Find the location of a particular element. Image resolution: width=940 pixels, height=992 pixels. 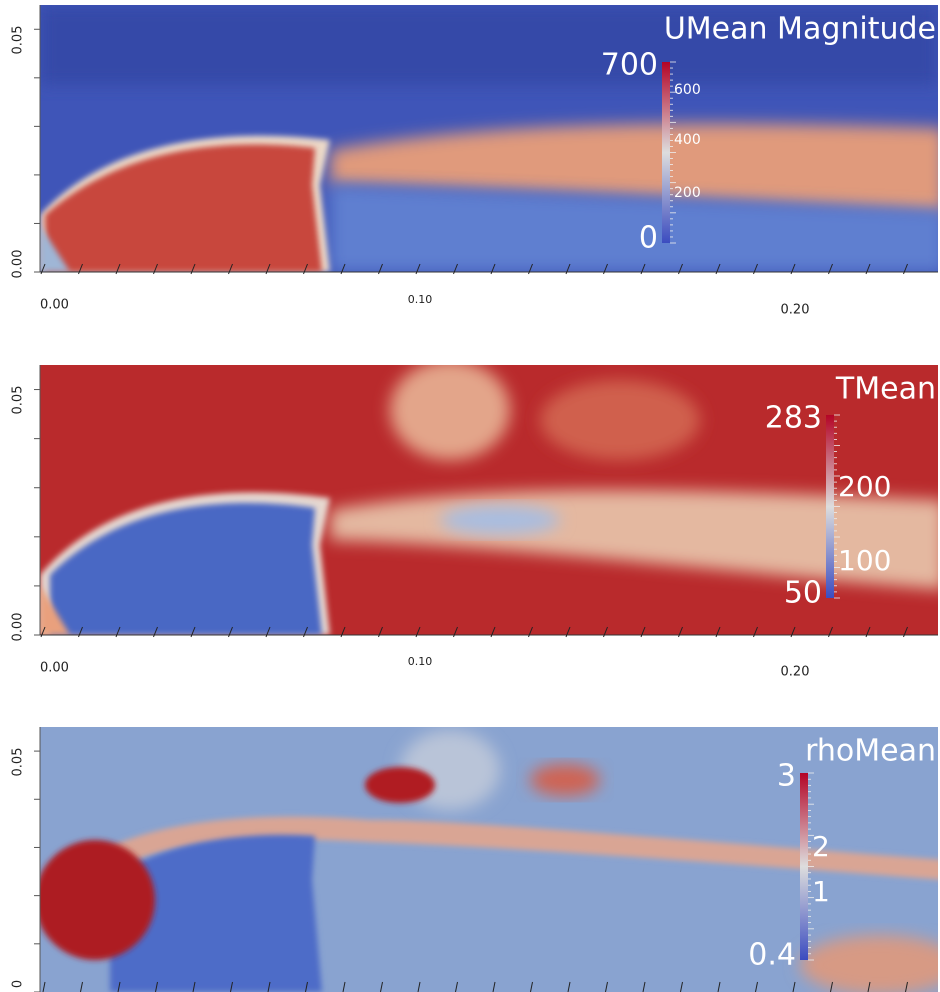

colorbar-max: 283 is located at coordinates (793, 418).